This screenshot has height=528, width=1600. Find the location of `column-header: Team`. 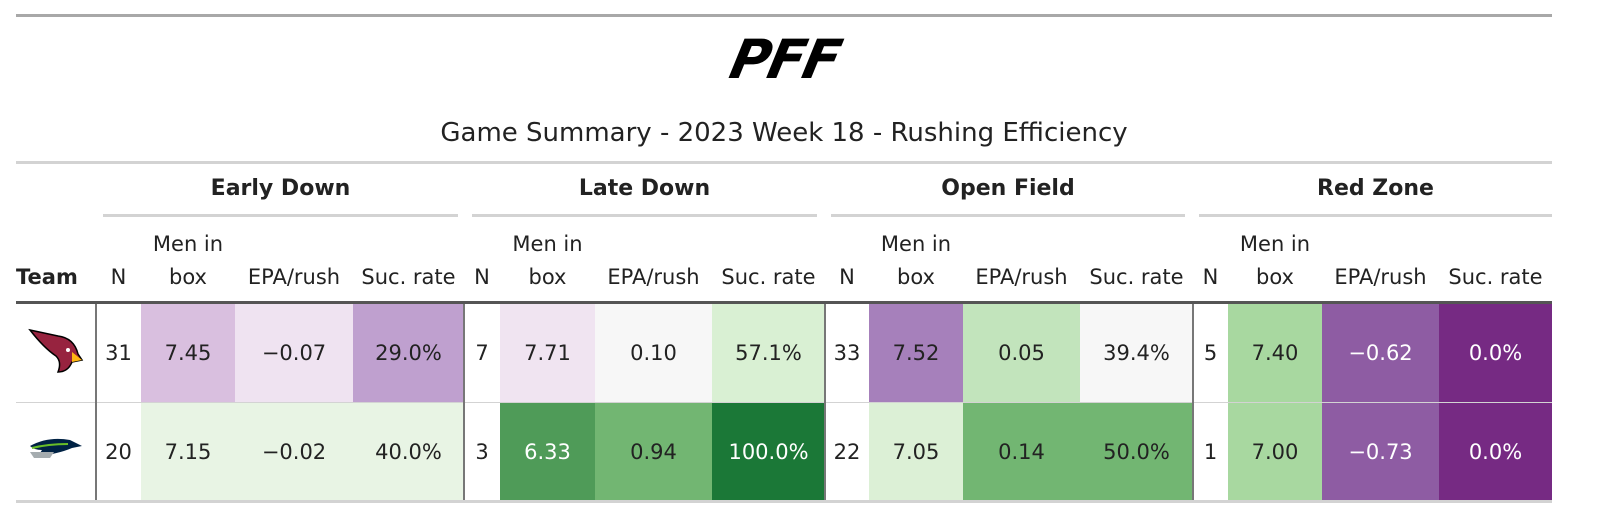

column-header: Team is located at coordinates (47, 277).